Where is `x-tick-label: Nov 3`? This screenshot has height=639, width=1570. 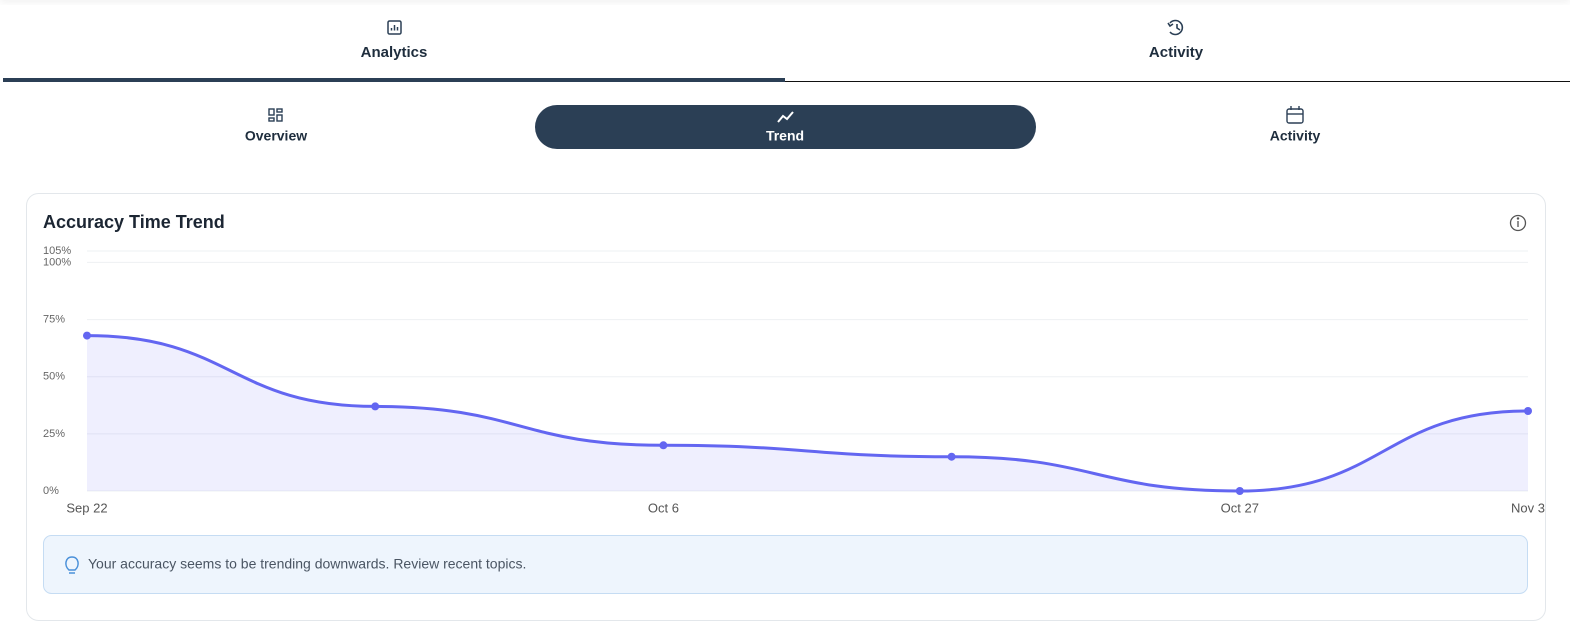
x-tick-label: Nov 3 is located at coordinates (1528, 507).